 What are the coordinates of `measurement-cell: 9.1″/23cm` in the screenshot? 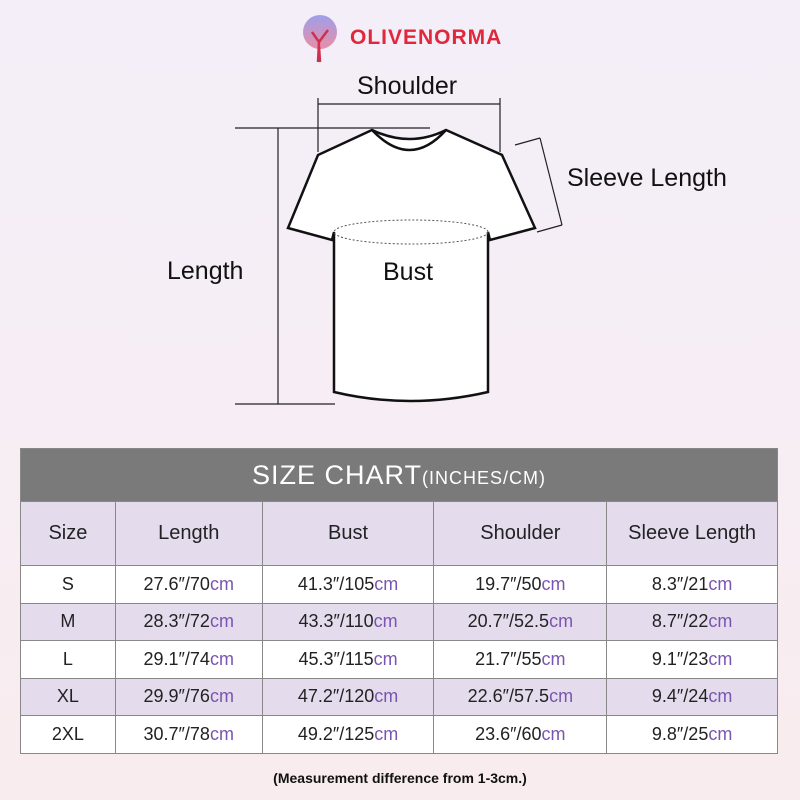 It's located at (692, 659).